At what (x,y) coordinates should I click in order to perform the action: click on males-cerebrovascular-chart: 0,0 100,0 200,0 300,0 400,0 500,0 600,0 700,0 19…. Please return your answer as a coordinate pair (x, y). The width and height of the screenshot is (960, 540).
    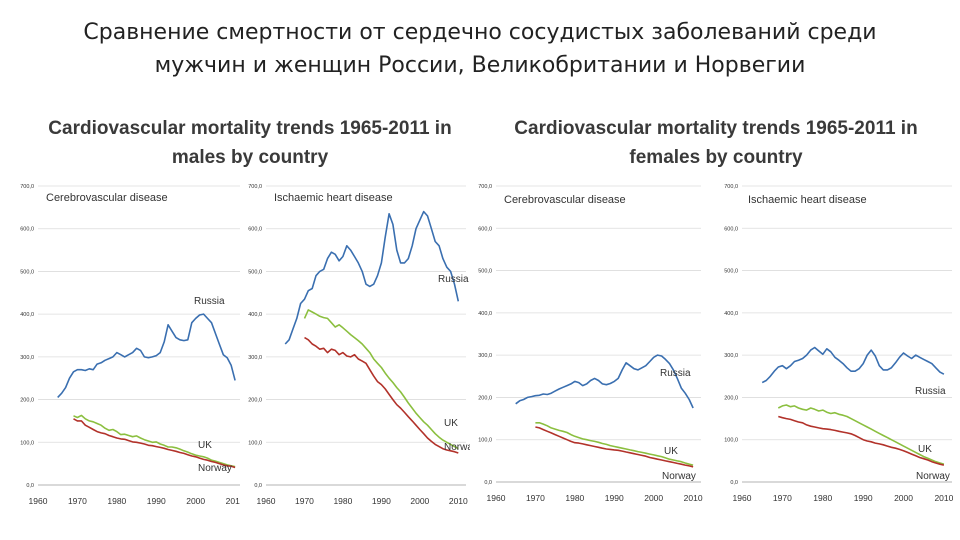
    Looking at the image, I should click on (130, 345).